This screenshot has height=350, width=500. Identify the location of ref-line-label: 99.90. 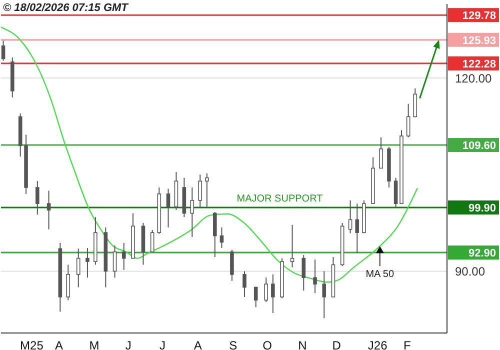
(482, 208).